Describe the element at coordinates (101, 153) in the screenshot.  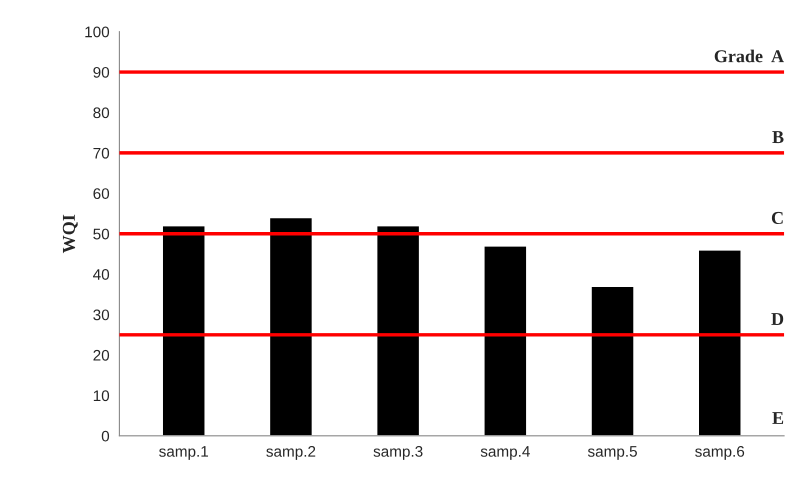
I see `y-tick-label: 70` at that location.